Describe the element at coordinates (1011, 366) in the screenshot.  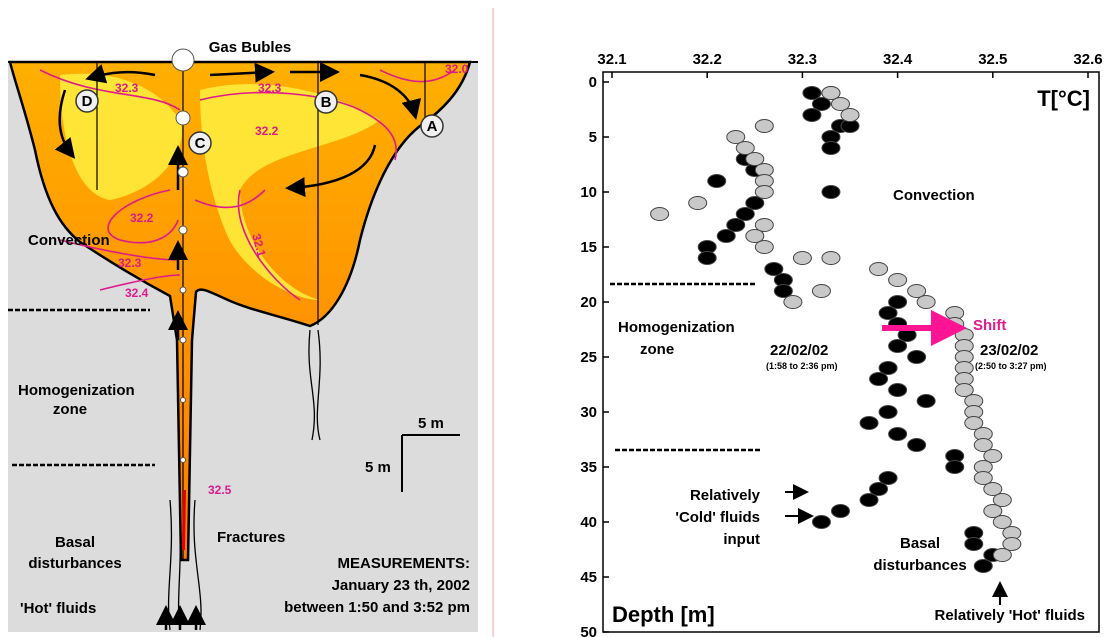
I see `series-note: (2:50 to 3:27 pm)` at that location.